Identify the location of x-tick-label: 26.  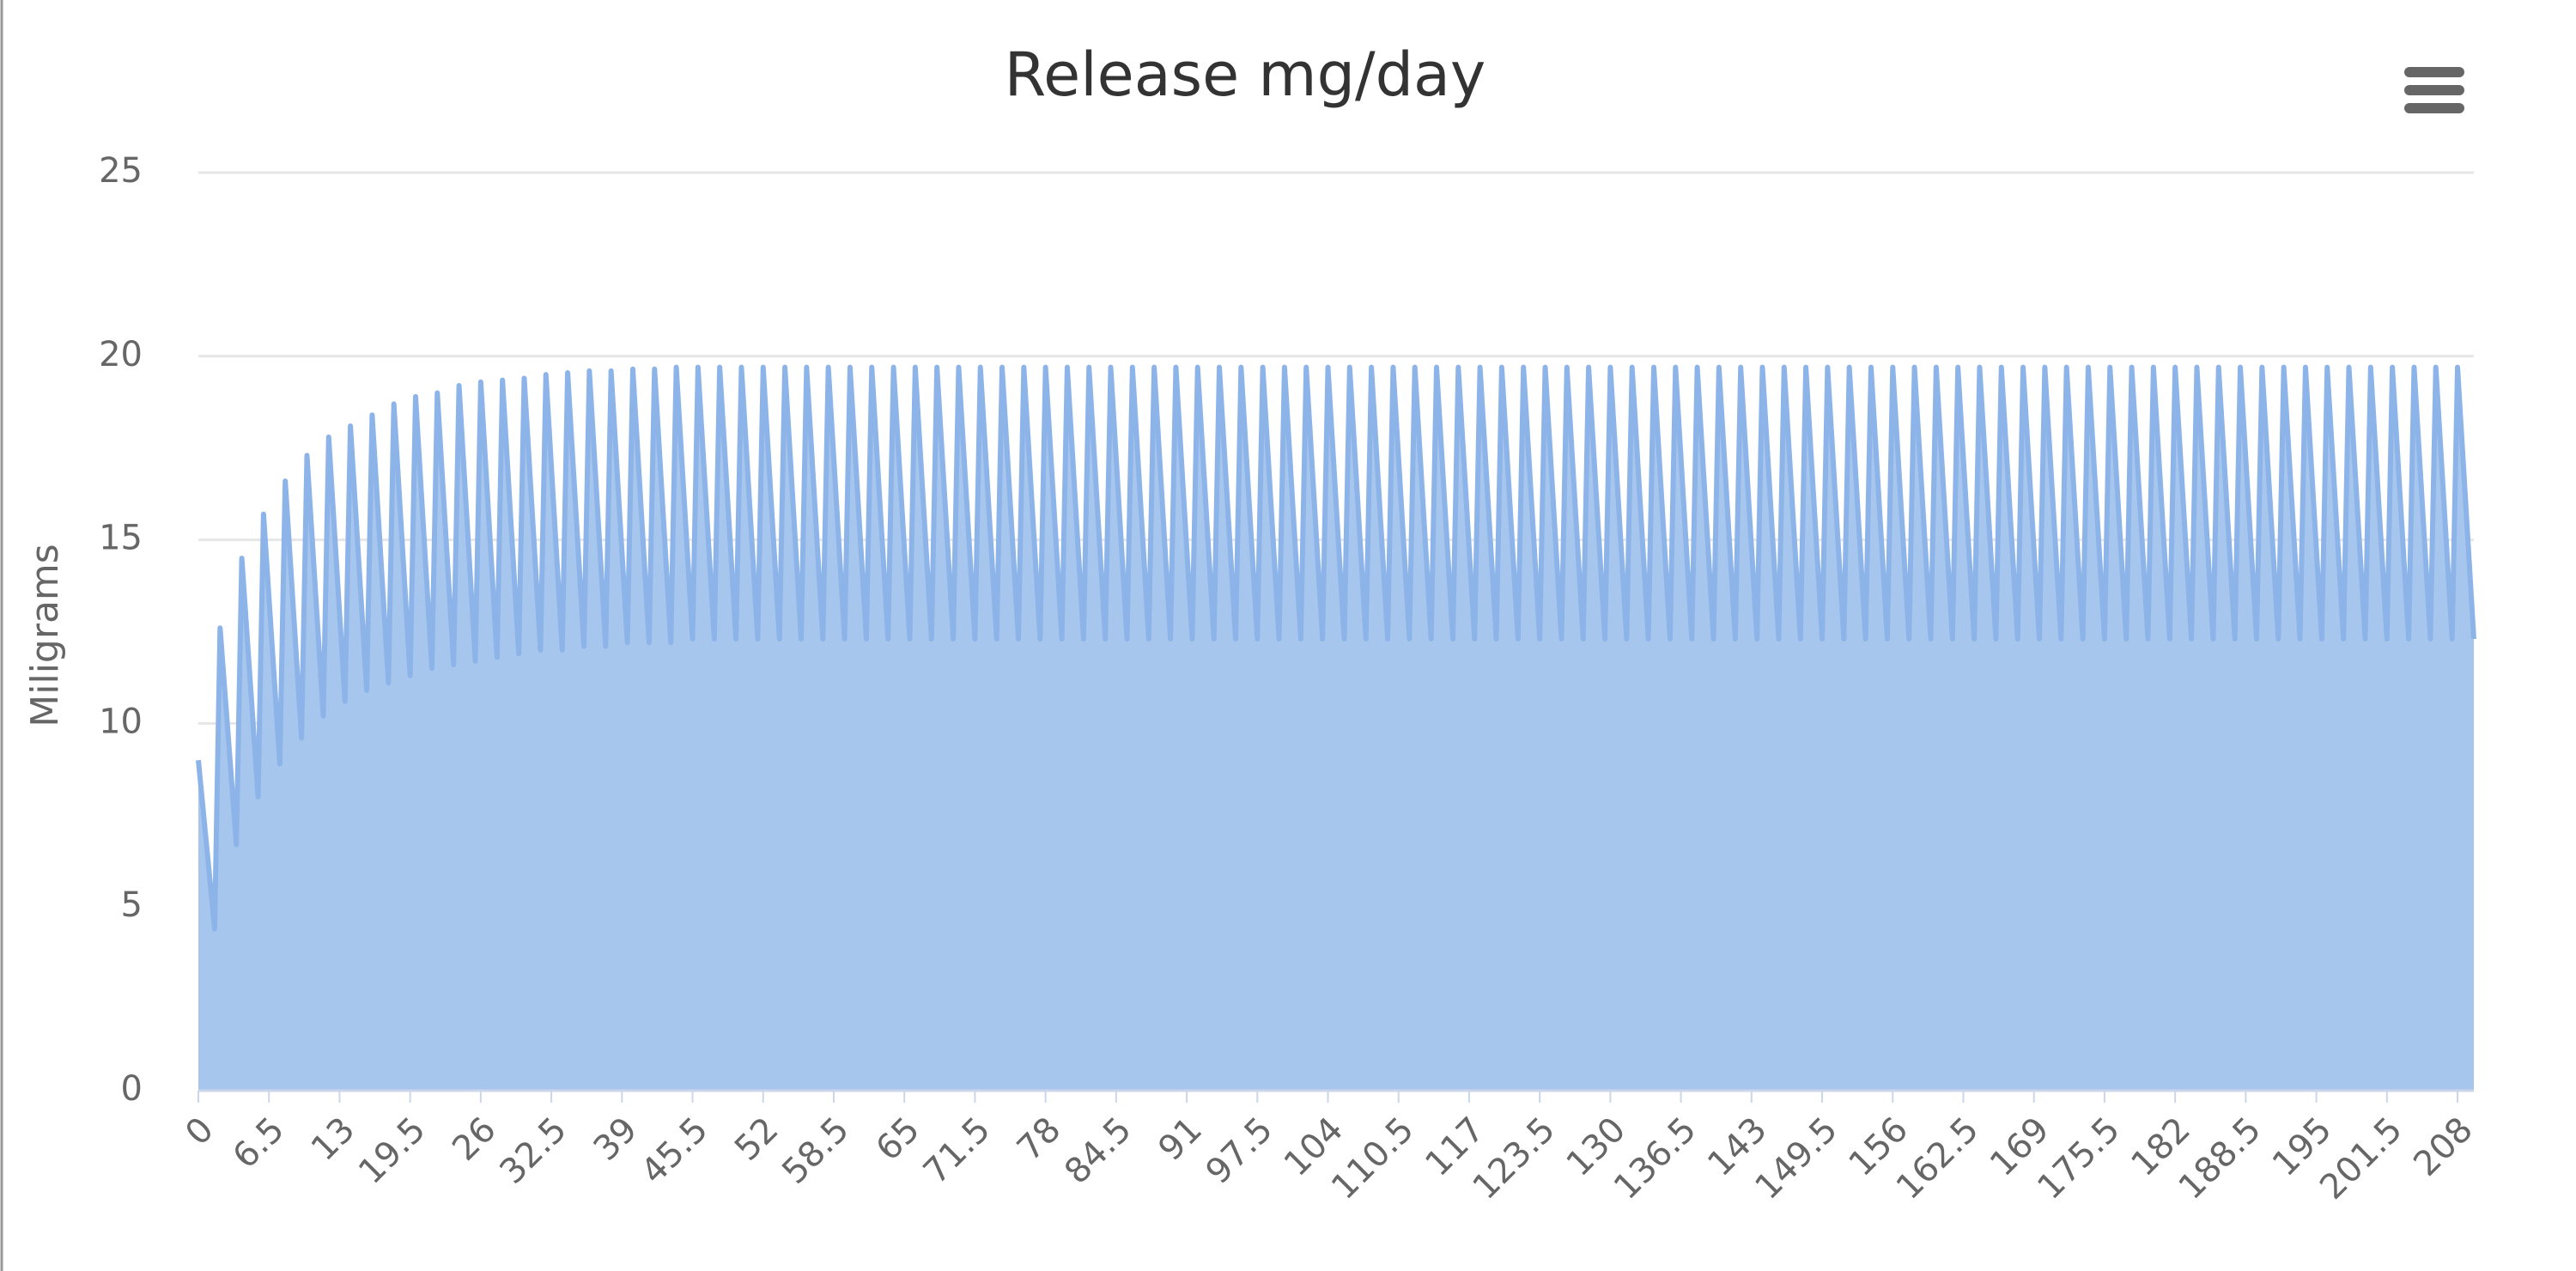
(474, 1140).